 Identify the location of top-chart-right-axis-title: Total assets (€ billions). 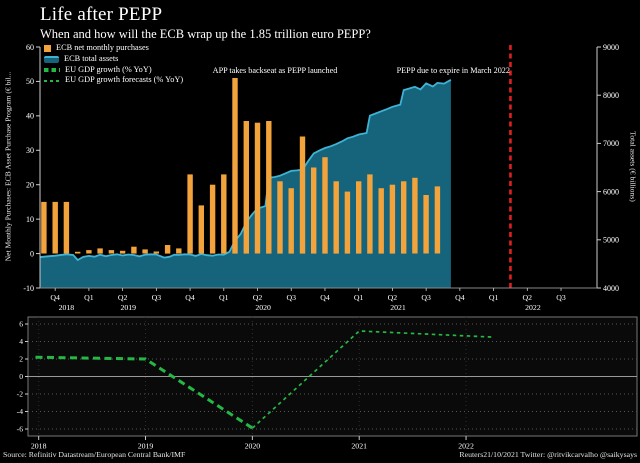
(633, 166).